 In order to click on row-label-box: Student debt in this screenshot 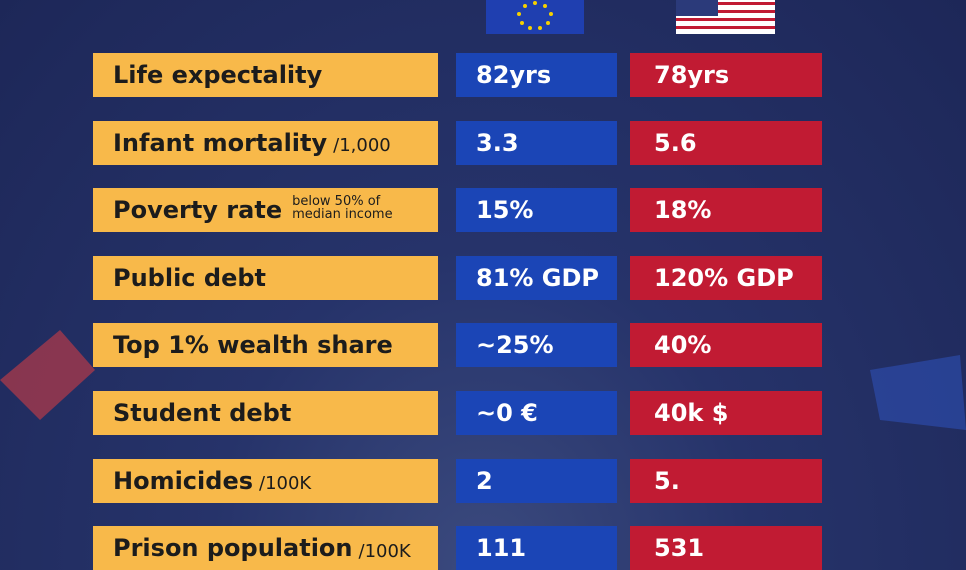, I will do `click(265, 413)`.